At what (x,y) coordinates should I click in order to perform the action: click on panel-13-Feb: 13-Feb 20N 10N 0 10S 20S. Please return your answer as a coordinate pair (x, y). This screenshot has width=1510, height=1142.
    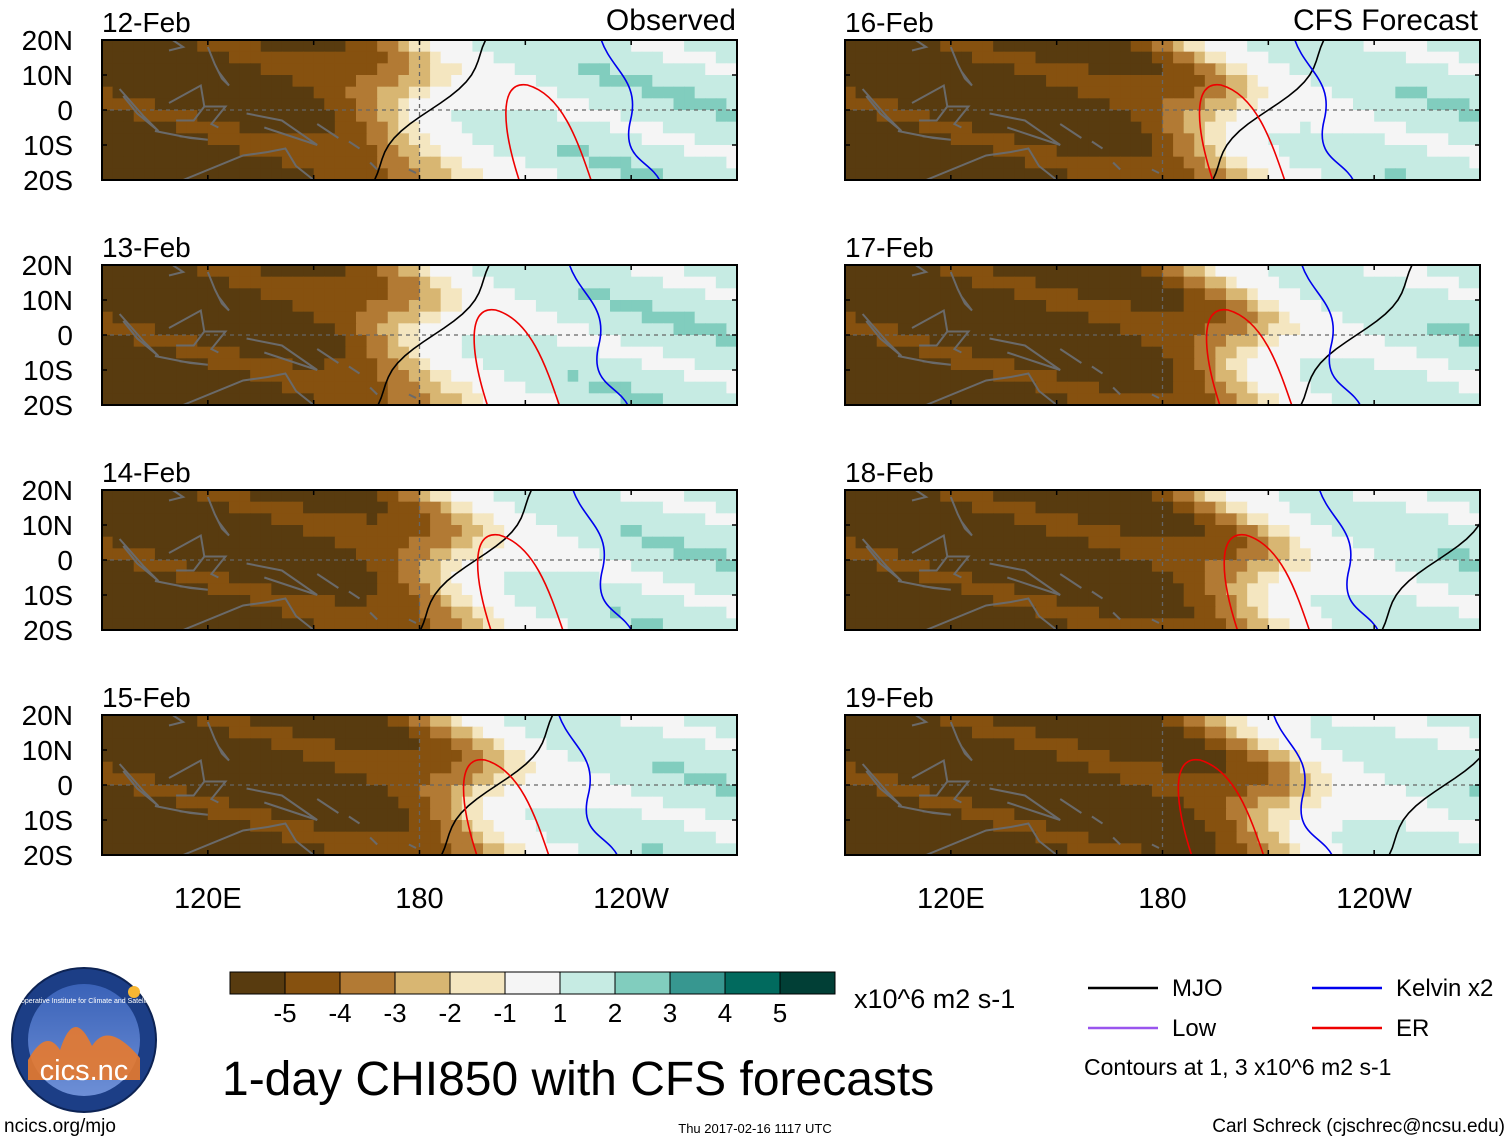
    Looking at the image, I should click on (380, 326).